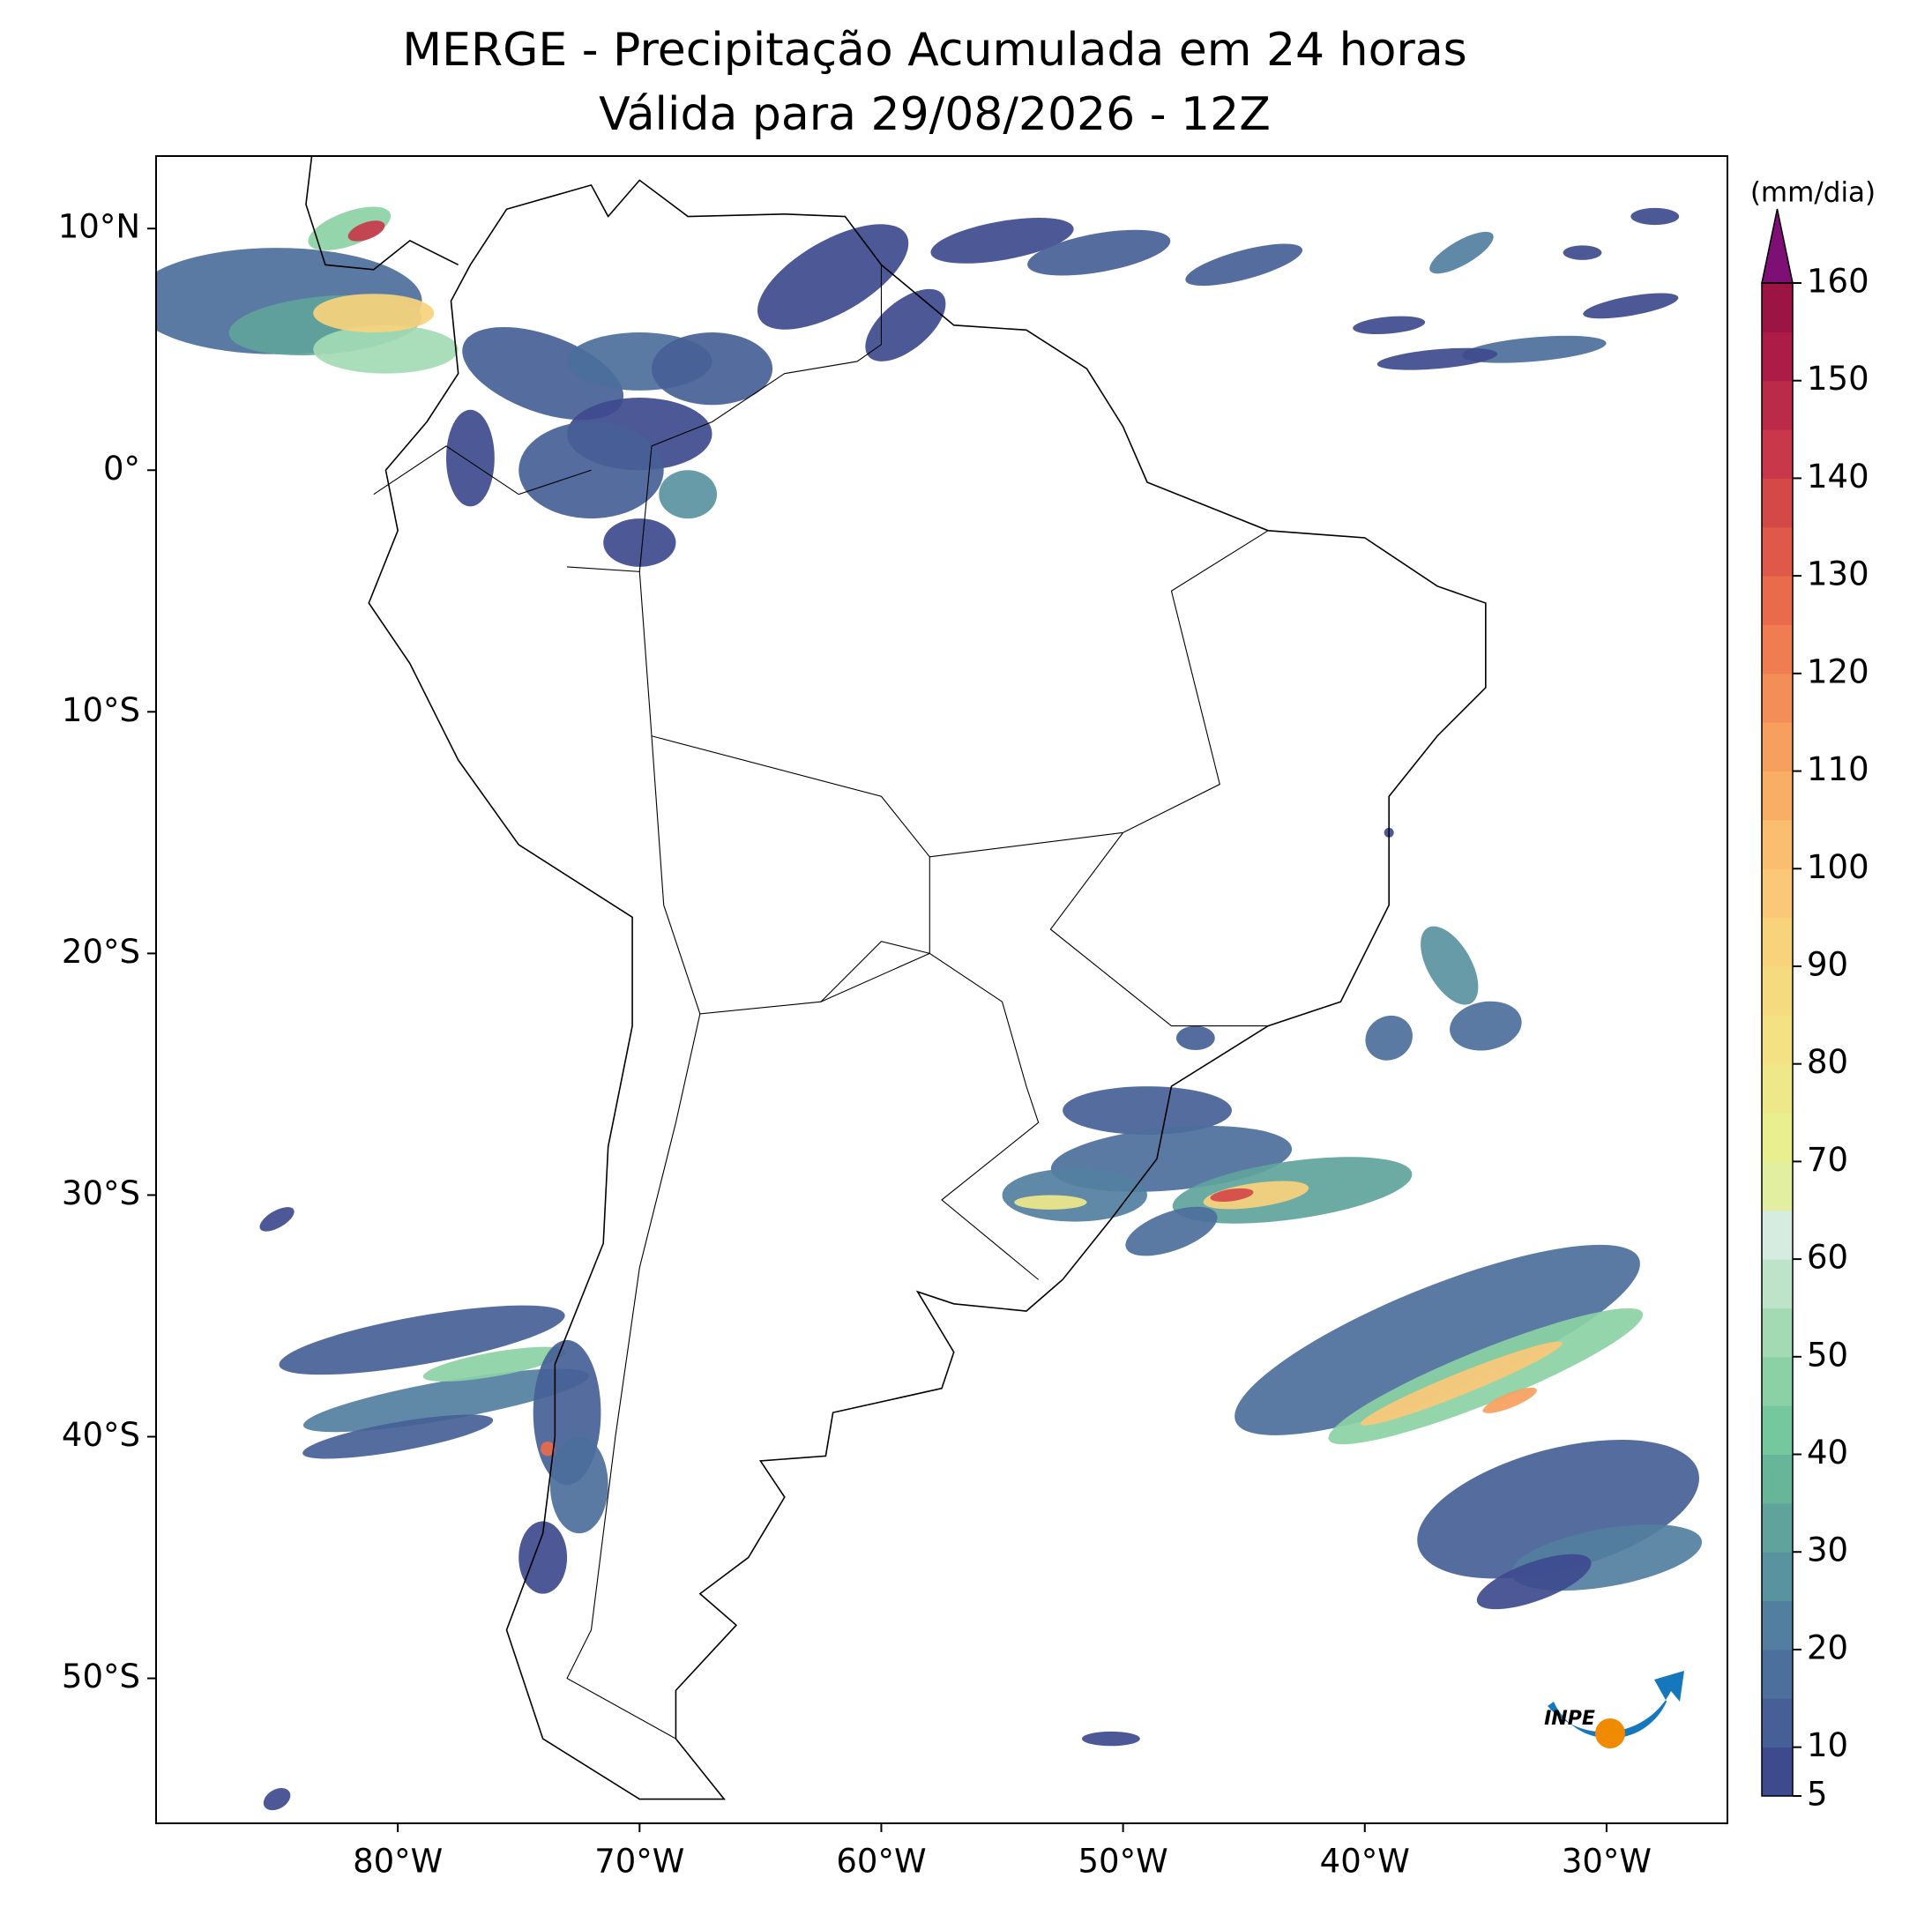 This screenshot has height=1915, width=1932. Describe the element at coordinates (1827, 1258) in the screenshot. I see `colorbar-tick-label: 60` at that location.